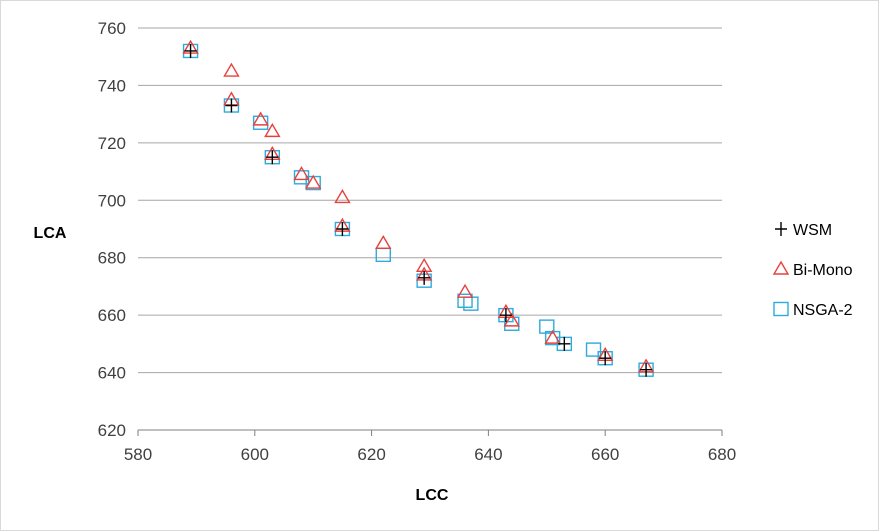 The height and width of the screenshot is (531, 879). What do you see at coordinates (488, 454) in the screenshot?
I see `x-tick-640: 640` at bounding box center [488, 454].